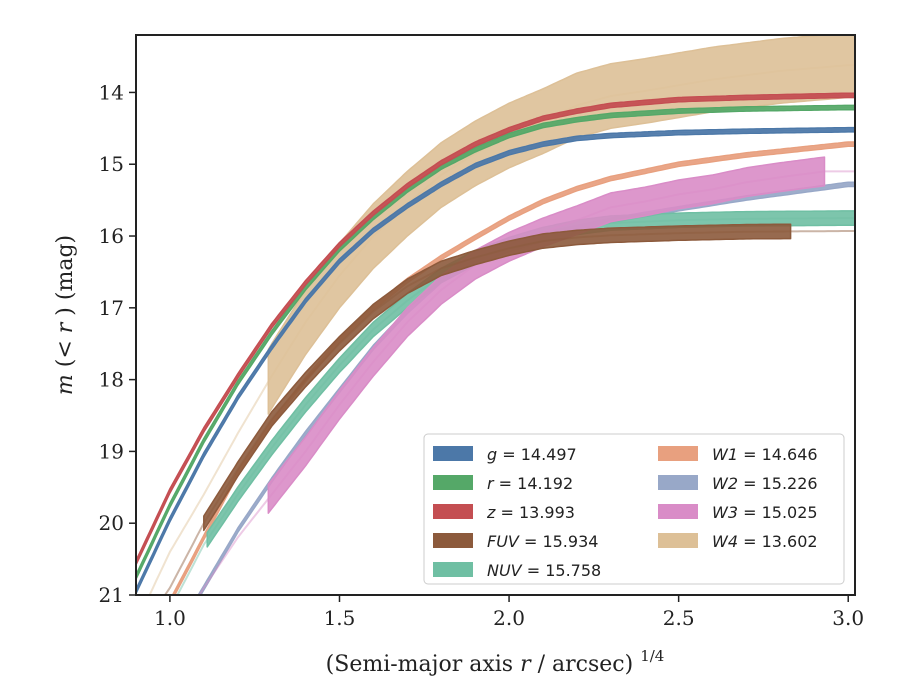 This screenshot has width=900, height=700. I want to click on x-tick-label: 3.0, so click(848, 618).